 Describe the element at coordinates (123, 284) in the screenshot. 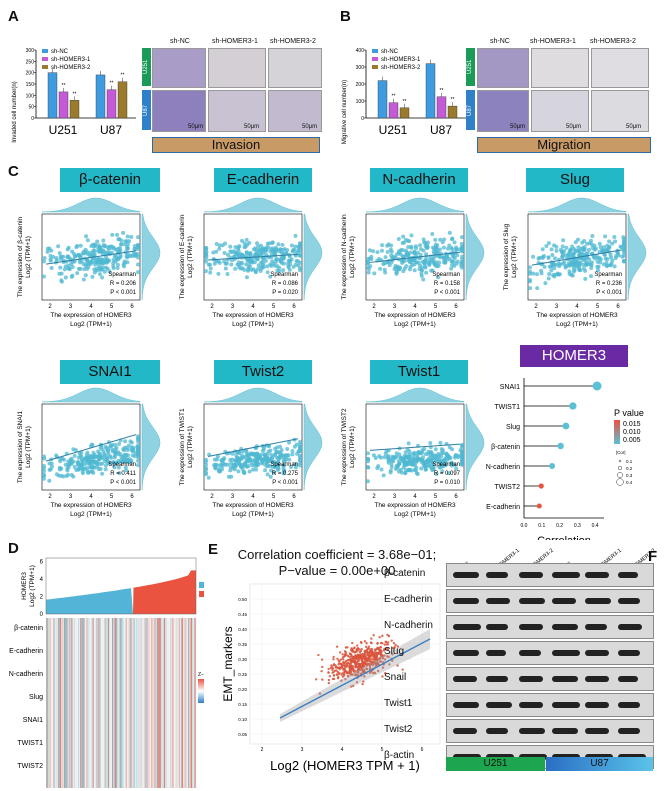

I see `stat-r: R = 0.206` at that location.